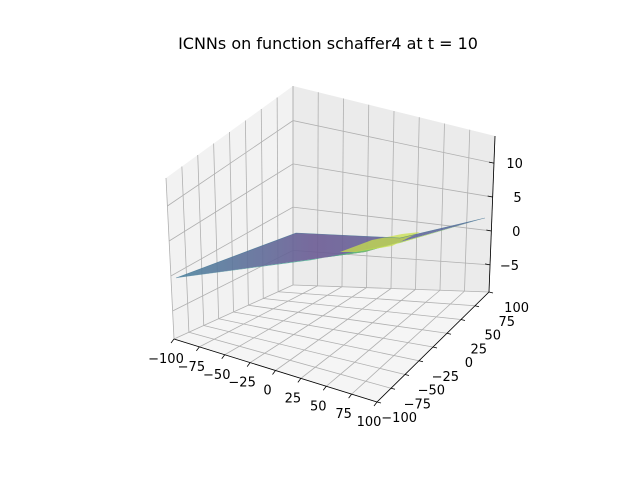 The image size is (640, 480). Describe the element at coordinates (445, 377) in the screenshot. I see `y-tick-label: −25` at that location.